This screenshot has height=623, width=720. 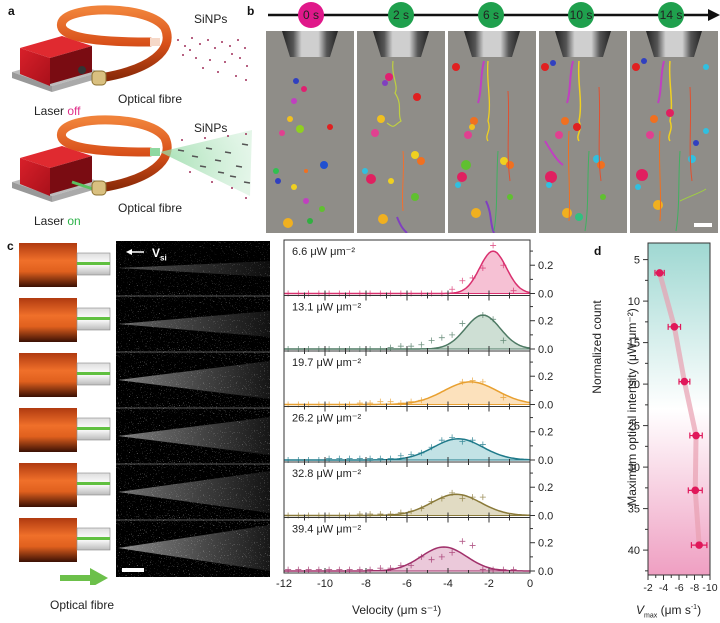 I want to click on fibre-direction-arrow-icon, so click(x=84, y=576).